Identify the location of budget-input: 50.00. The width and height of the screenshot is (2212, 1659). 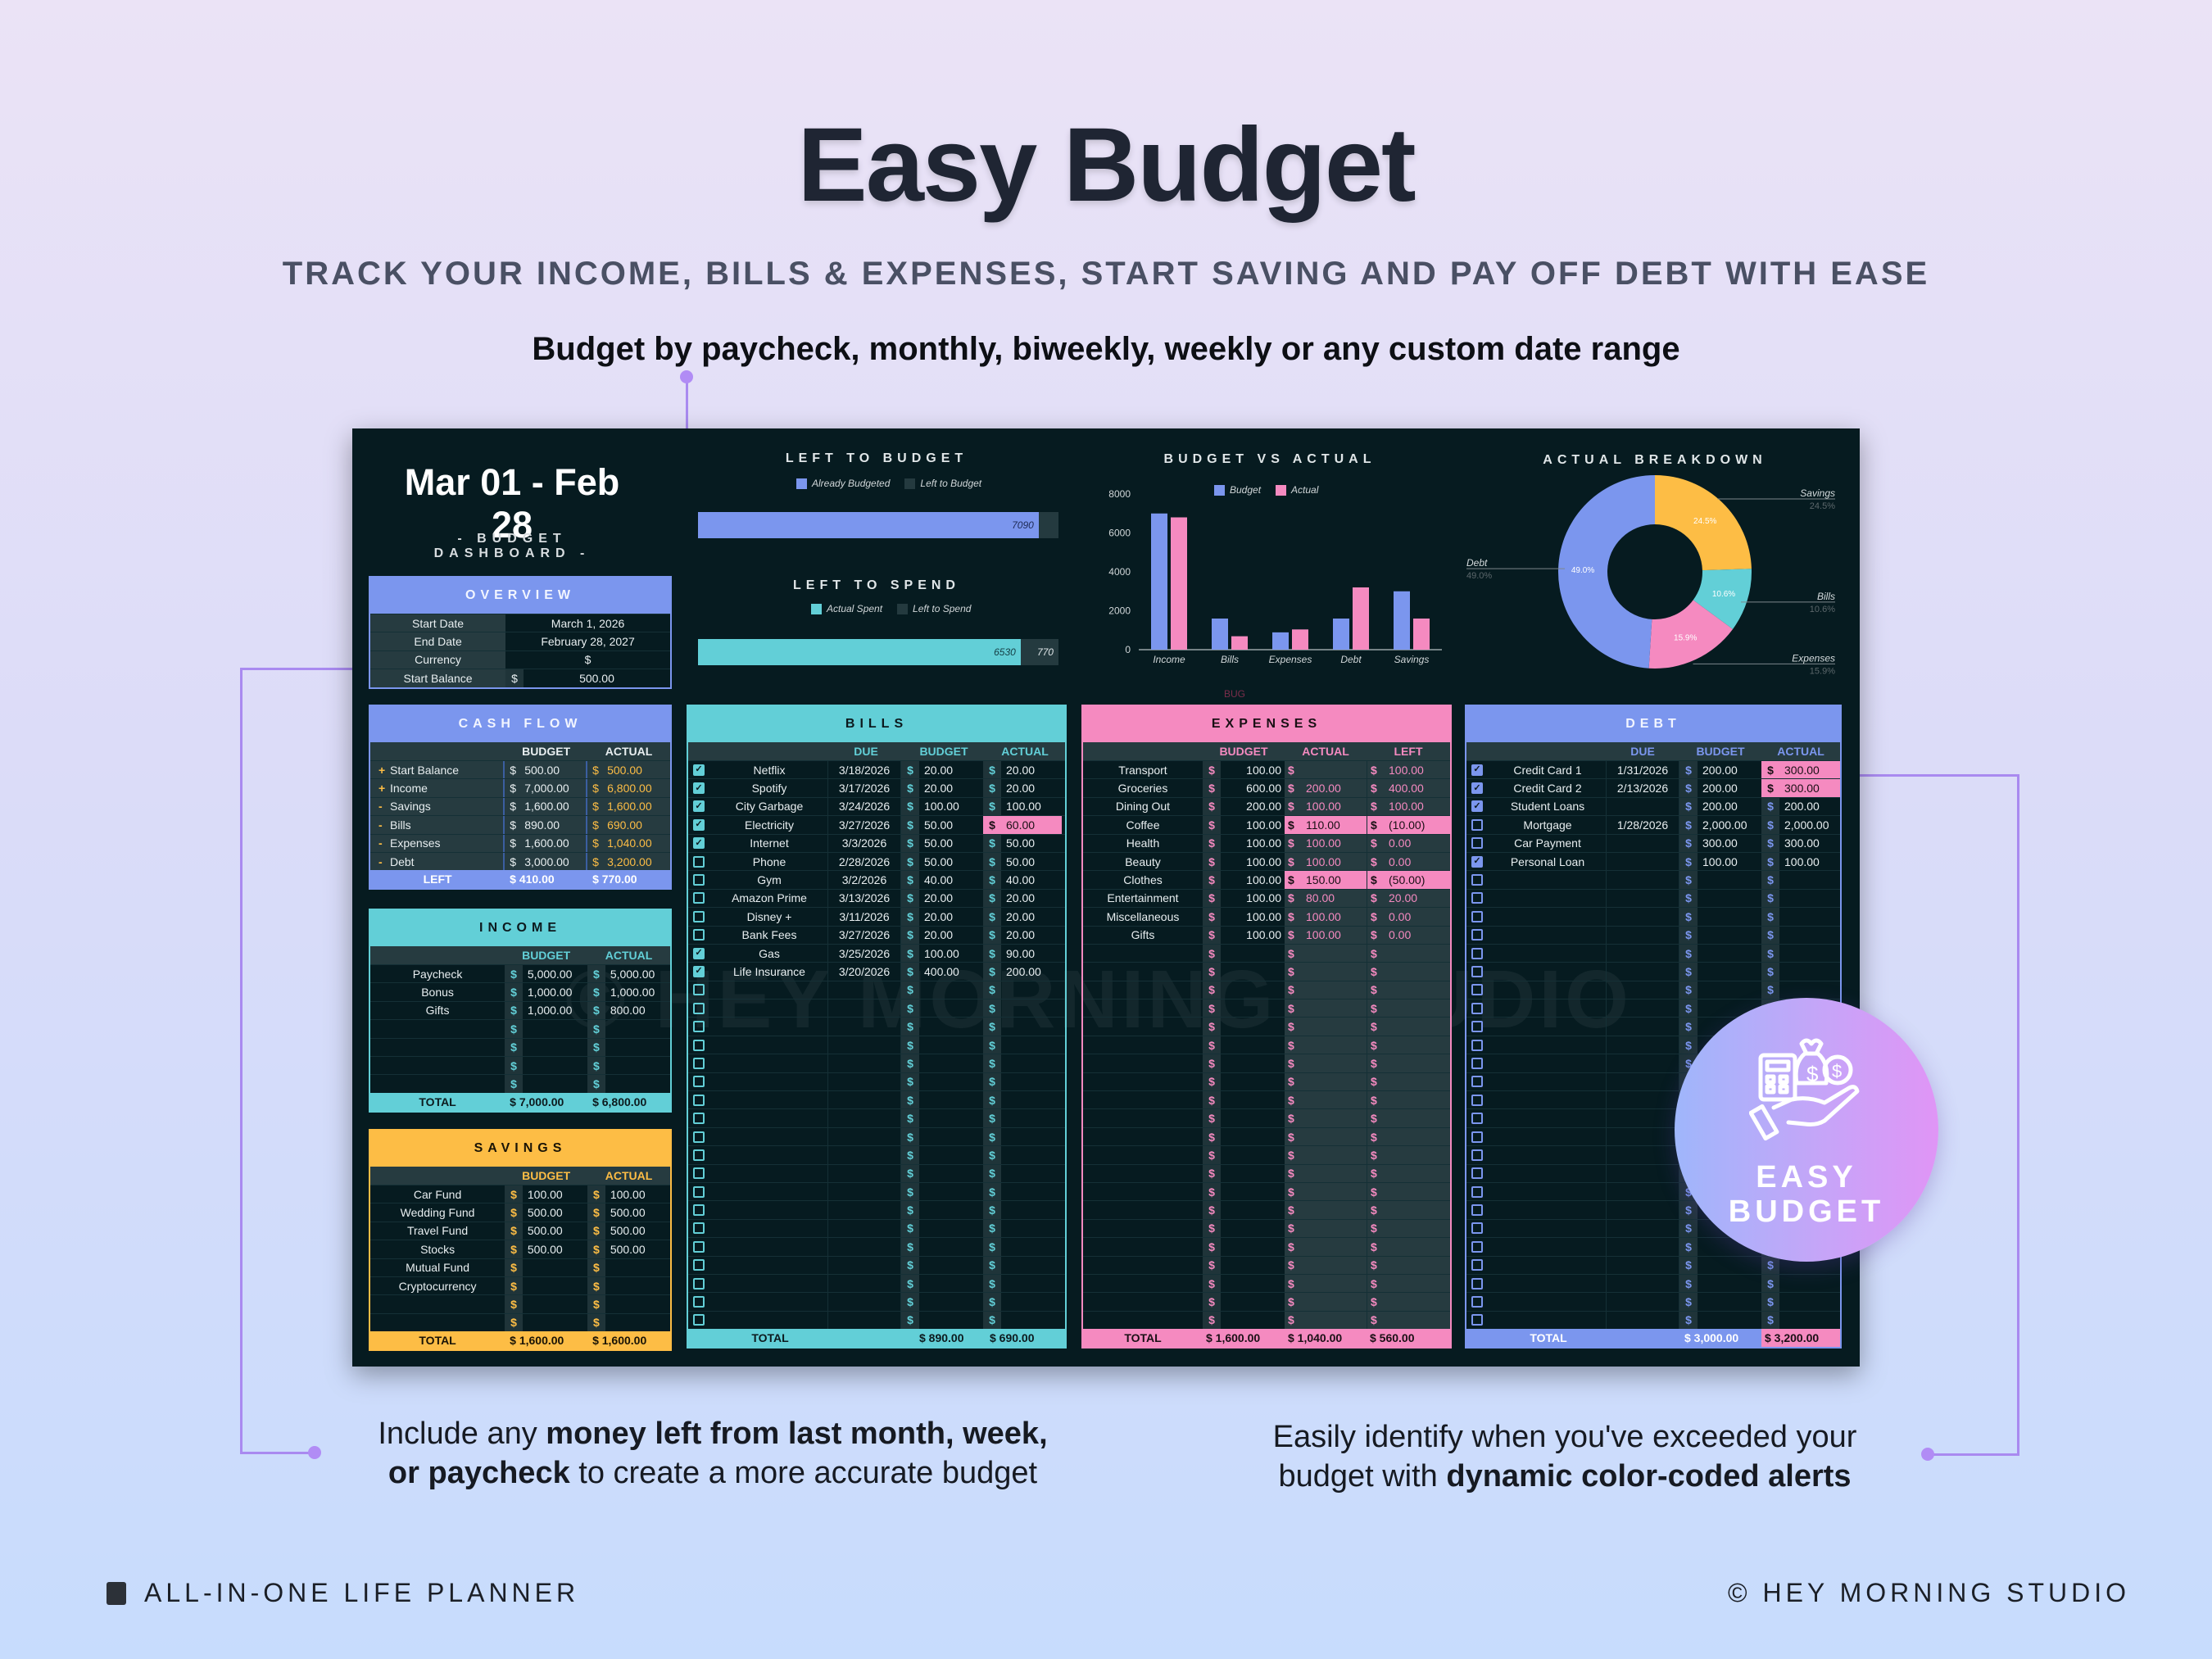
(939, 843).